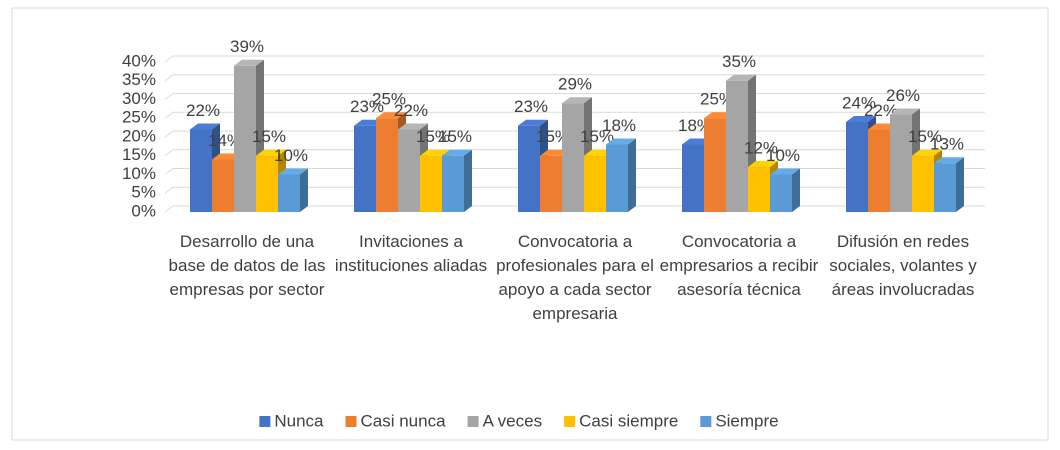 The image size is (1060, 450). What do you see at coordinates (139, 135) in the screenshot?
I see `y-tick-label: 20%` at bounding box center [139, 135].